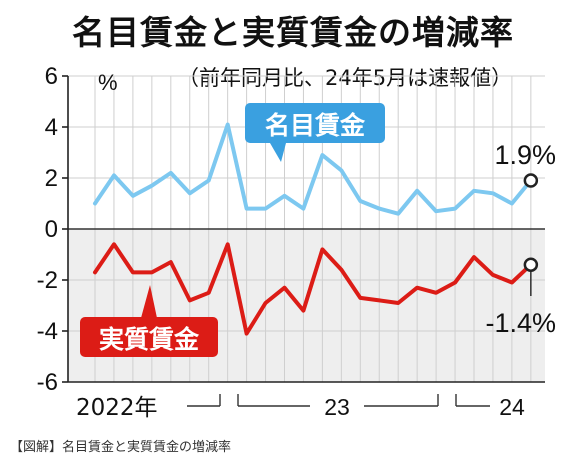  I want to click on nominal-wage-label-pointer, so click(278, 152).